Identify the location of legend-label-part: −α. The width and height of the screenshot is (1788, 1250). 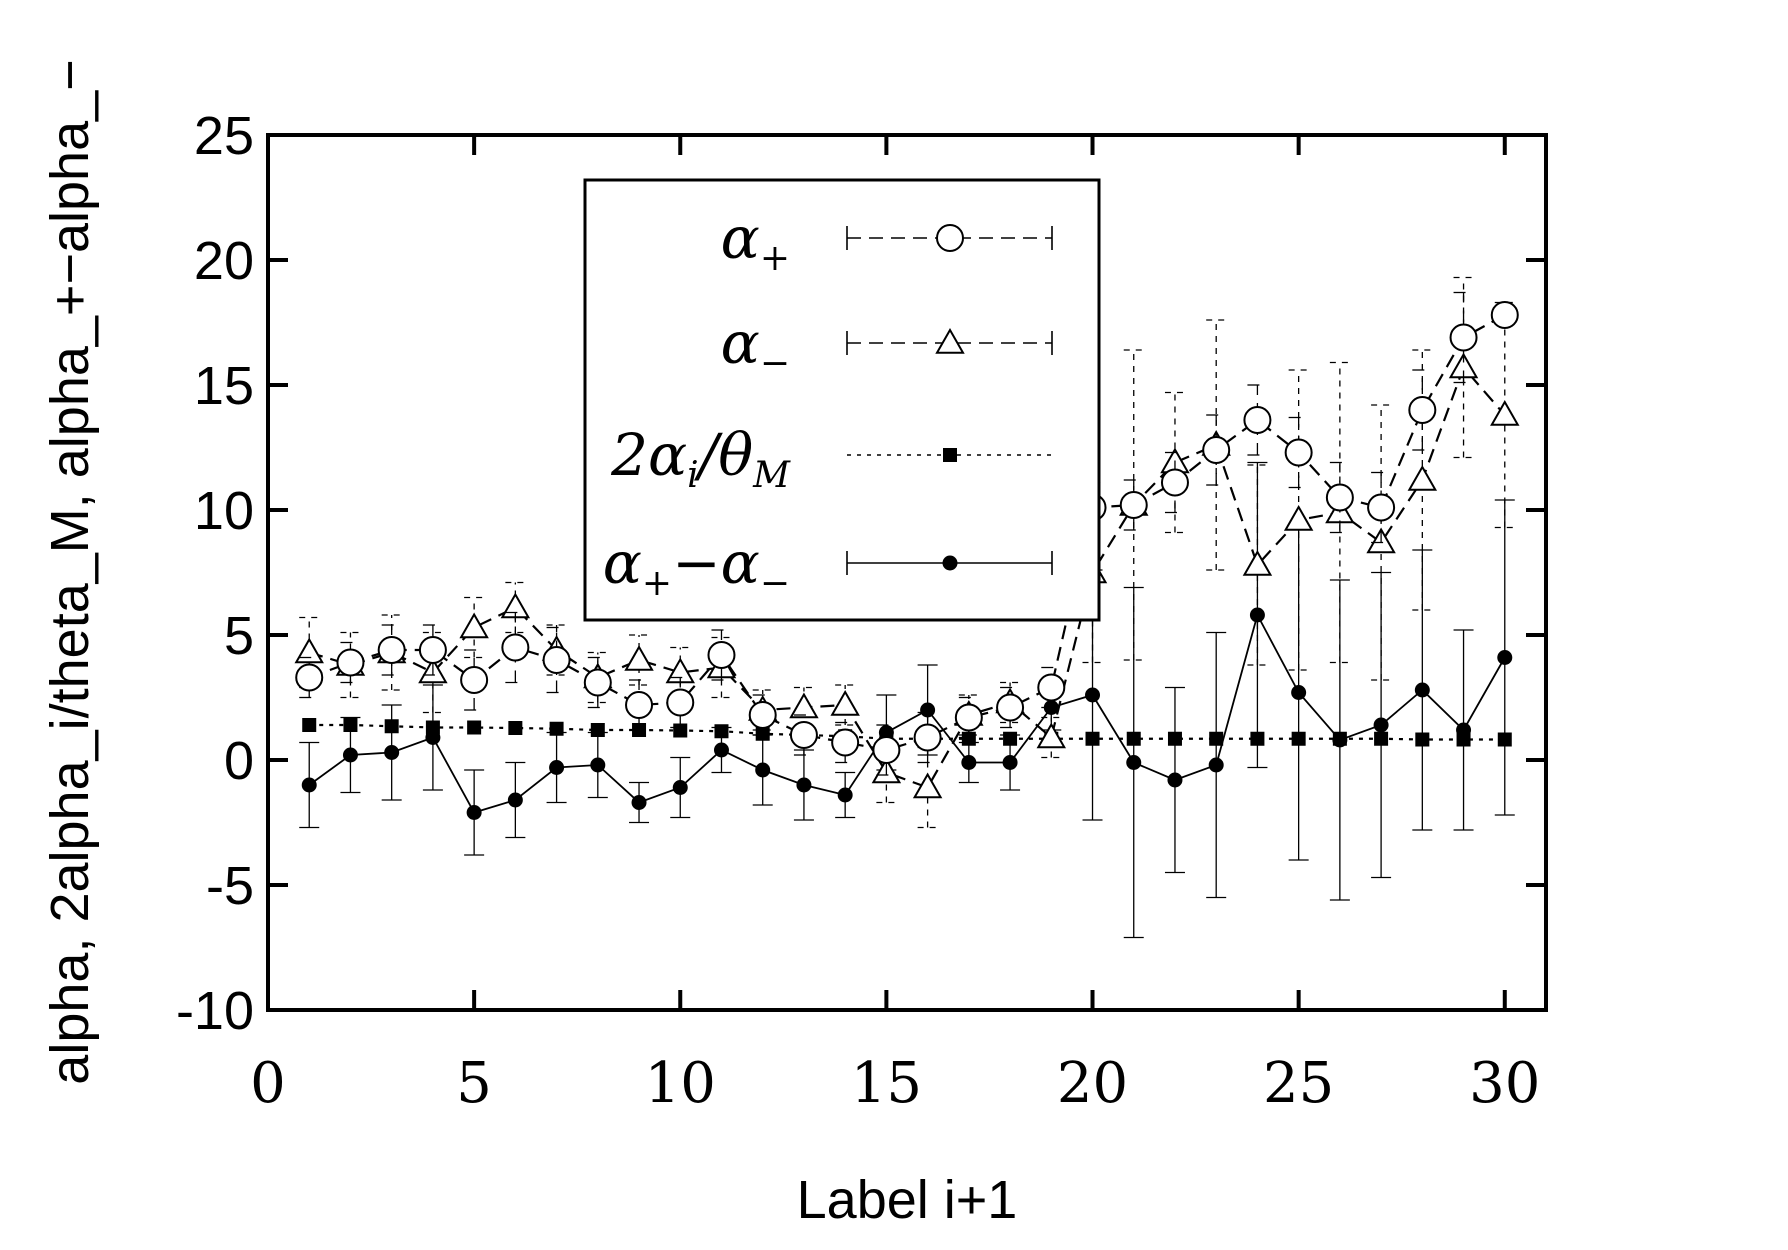
(716, 563).